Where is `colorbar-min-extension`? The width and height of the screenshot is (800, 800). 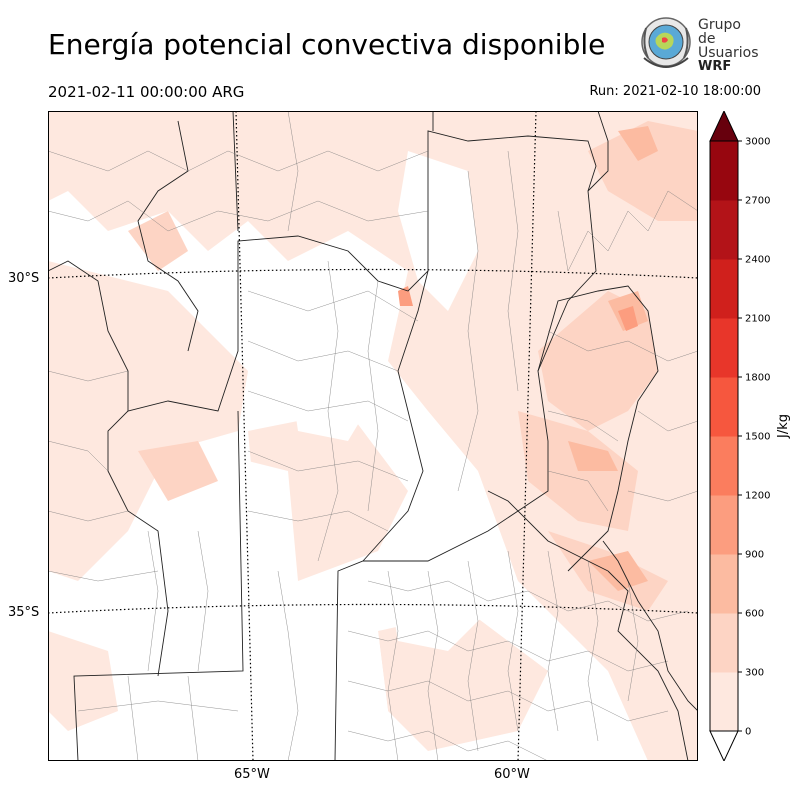
colorbar-min-extension is located at coordinates (724, 745).